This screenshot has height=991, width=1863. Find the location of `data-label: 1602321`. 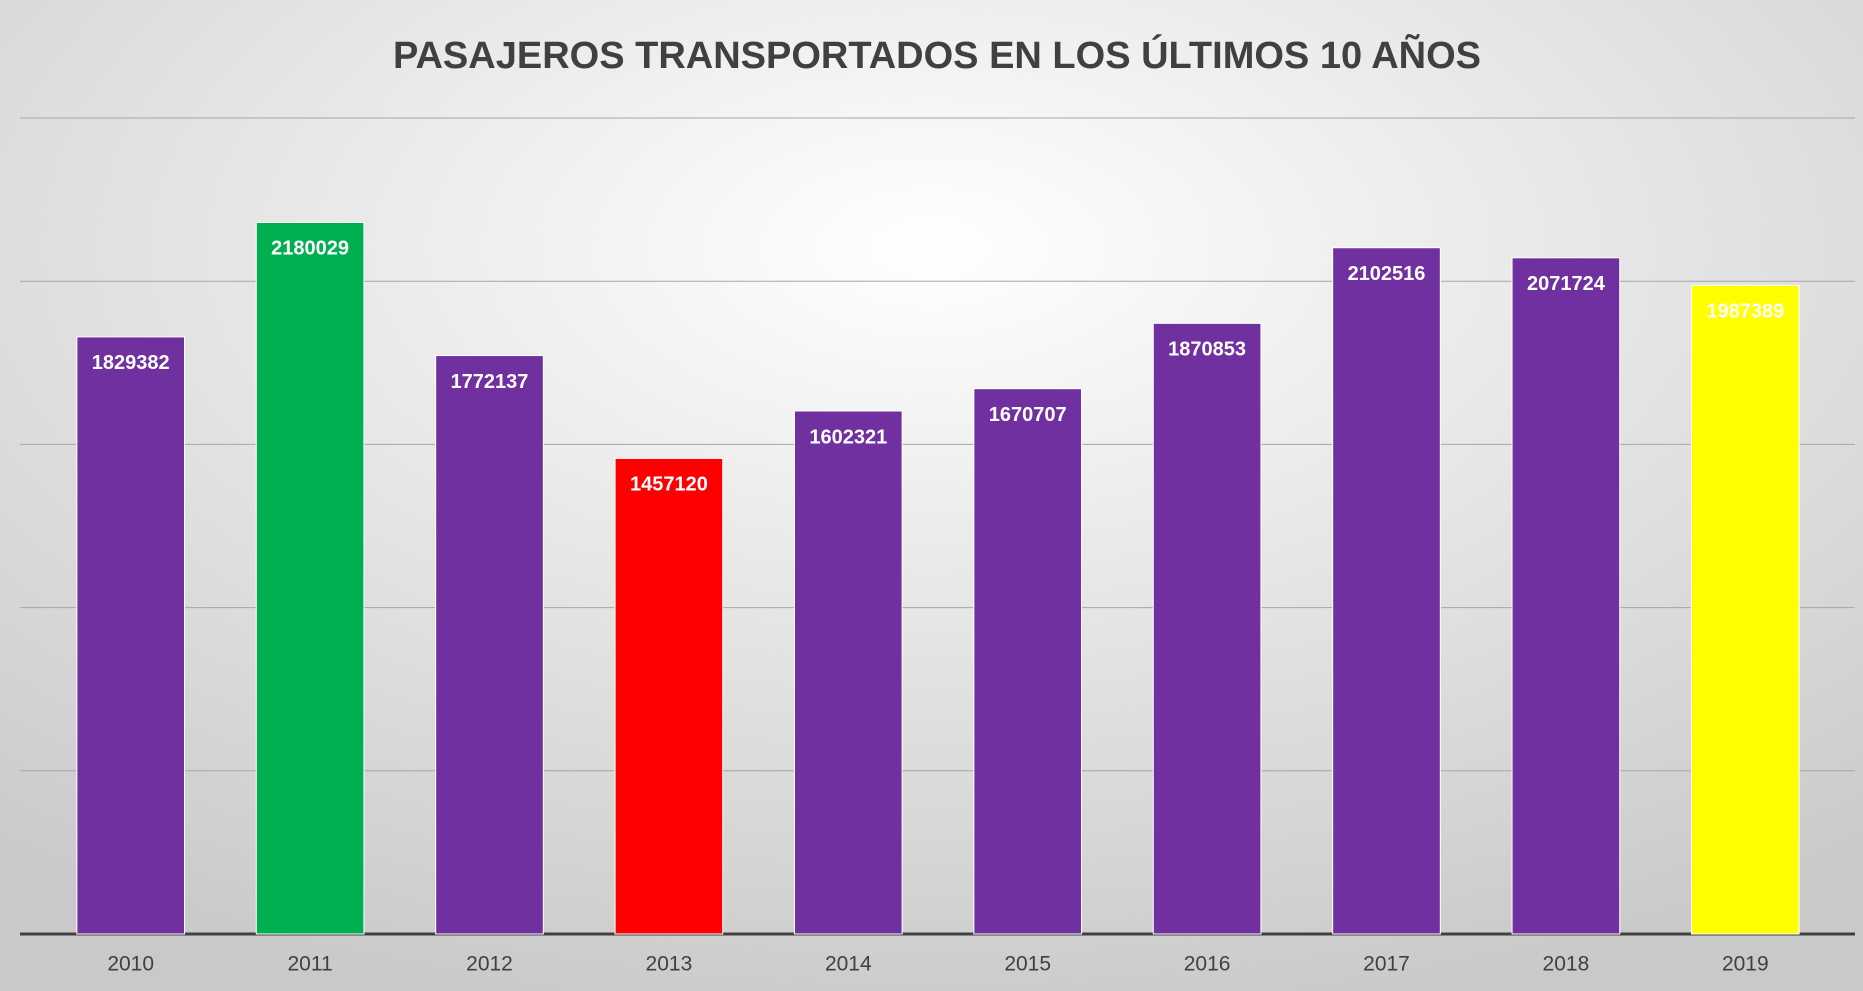

data-label: 1602321 is located at coordinates (848, 437).